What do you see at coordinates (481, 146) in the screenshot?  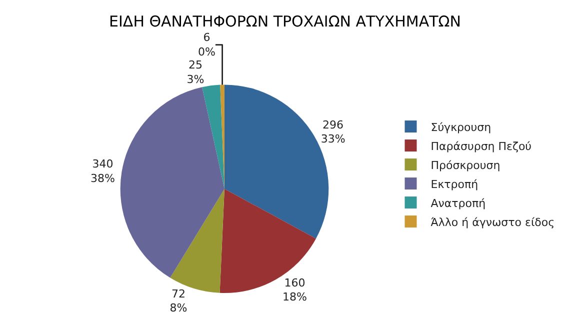 I see `legend-label: Παράσυρση Πεζού` at bounding box center [481, 146].